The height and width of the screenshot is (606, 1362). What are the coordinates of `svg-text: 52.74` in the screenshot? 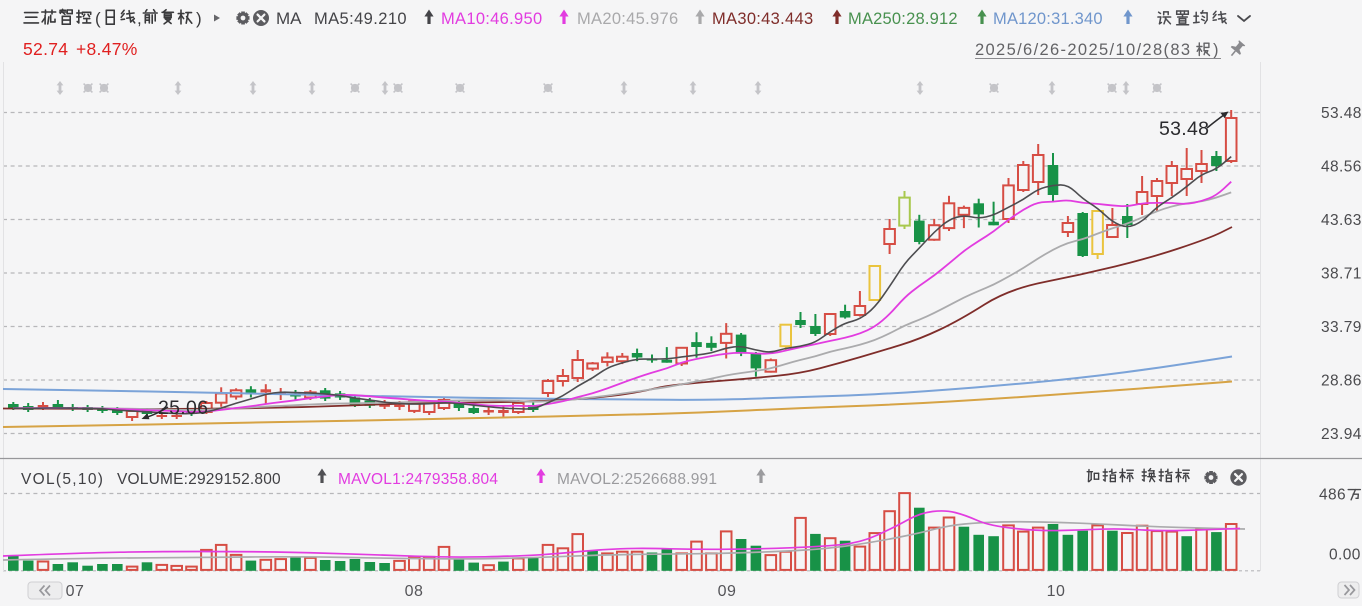 It's located at (45, 49).